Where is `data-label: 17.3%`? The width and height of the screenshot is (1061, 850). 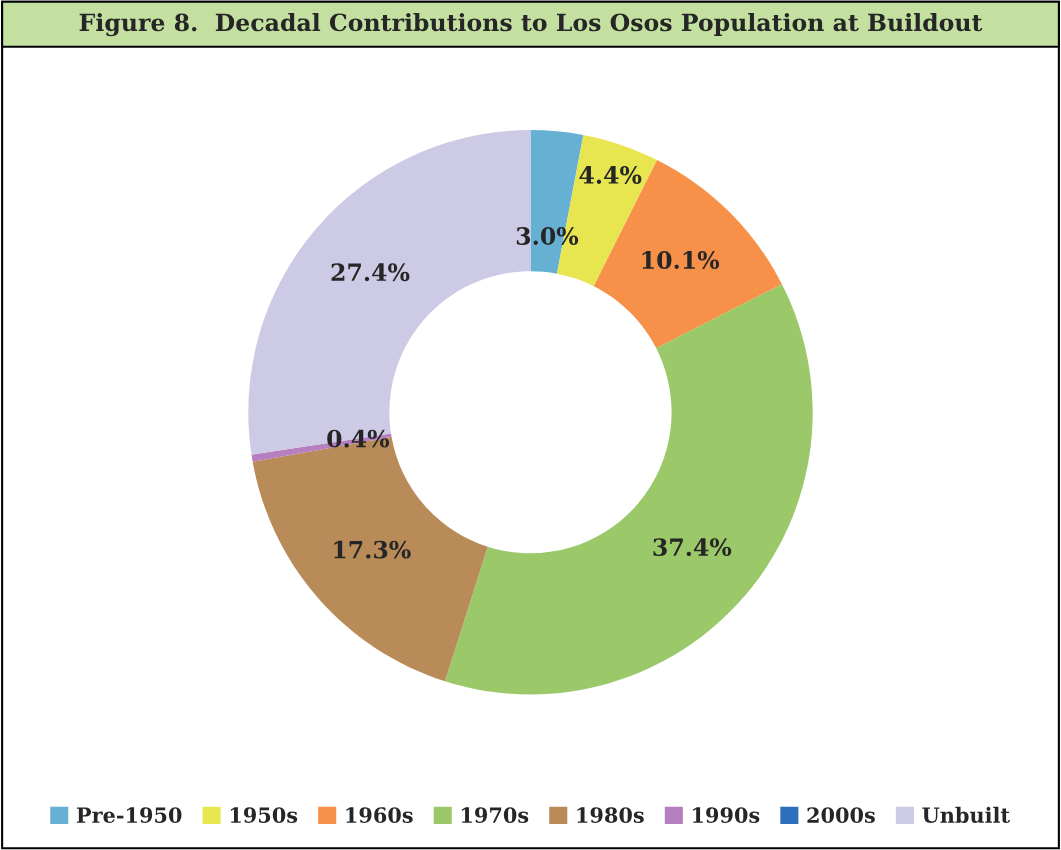
data-label: 17.3% is located at coordinates (372, 549).